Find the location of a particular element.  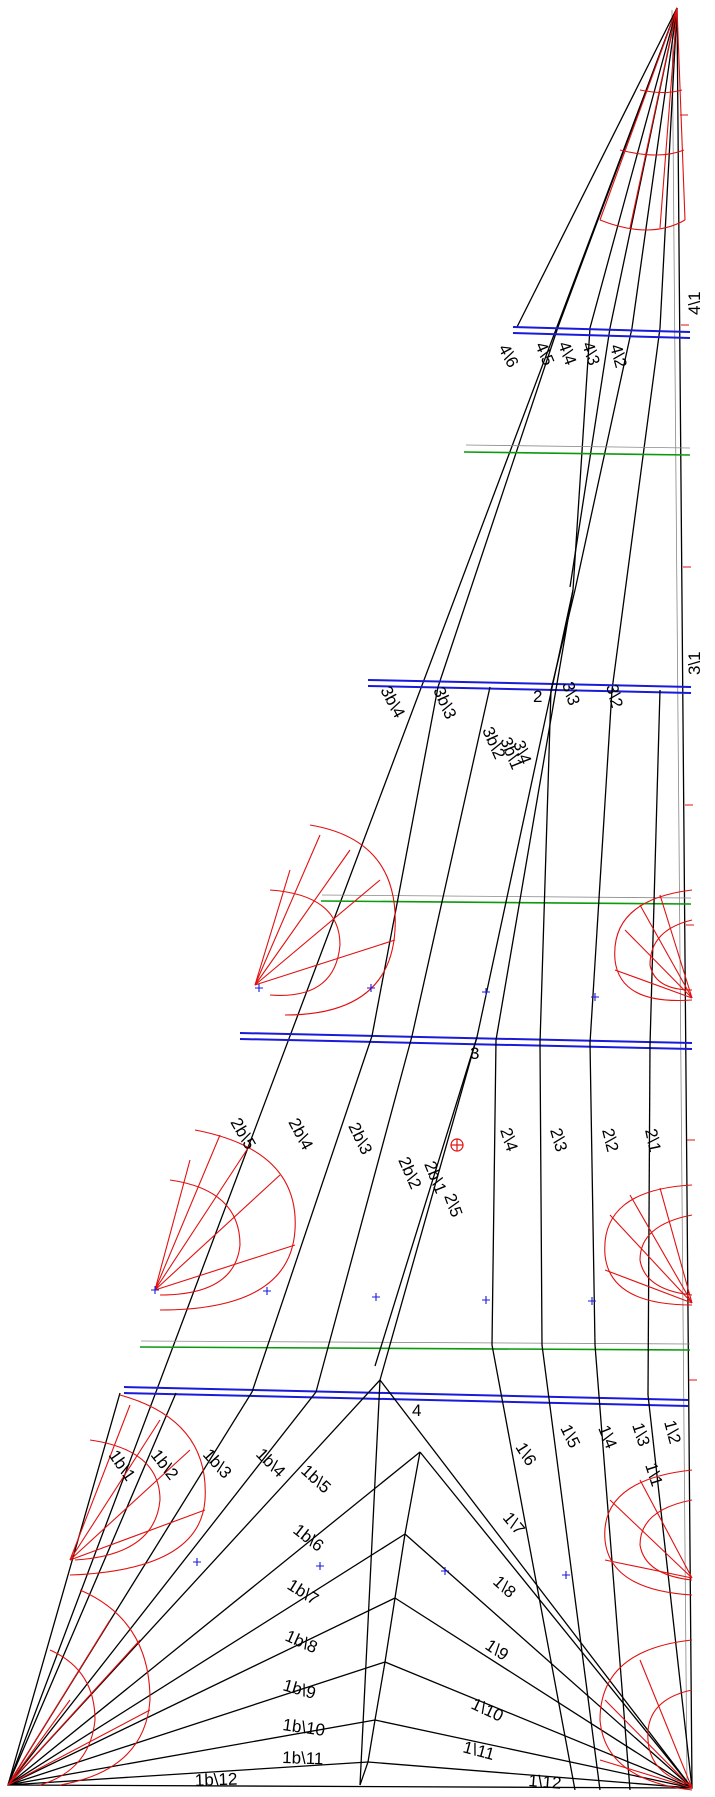

panel-label-1-7: 1\7 is located at coordinates (514, 1523).